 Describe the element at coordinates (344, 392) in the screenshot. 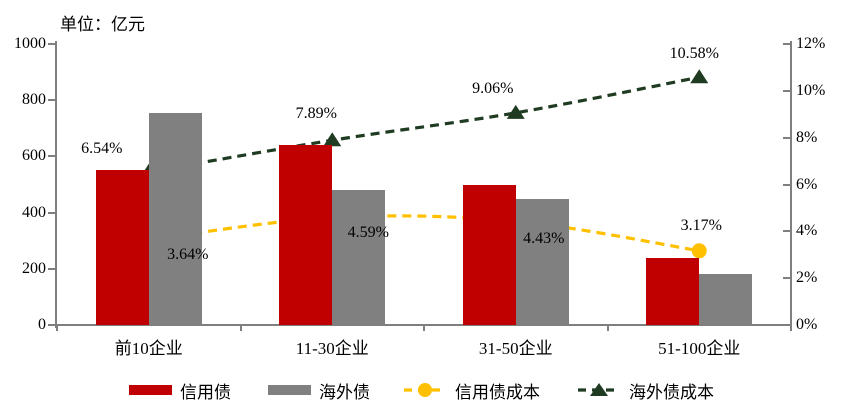

I see `legend-label: 海外债` at that location.